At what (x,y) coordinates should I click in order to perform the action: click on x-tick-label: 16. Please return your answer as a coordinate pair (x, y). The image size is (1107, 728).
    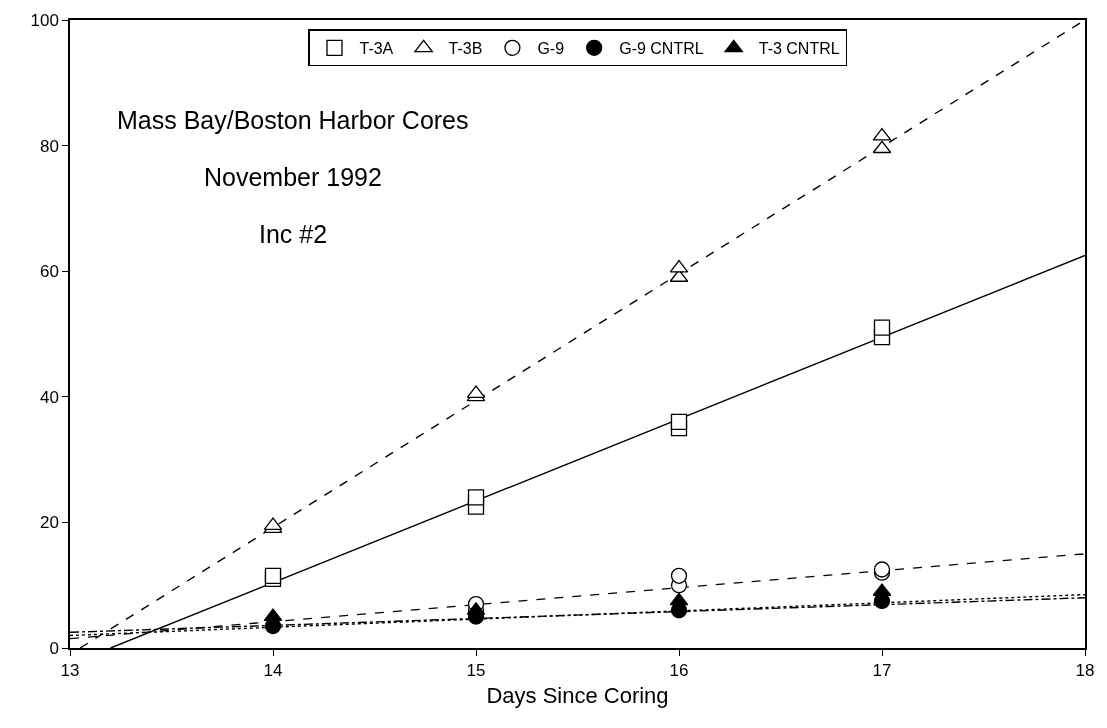
    Looking at the image, I should click on (679, 671).